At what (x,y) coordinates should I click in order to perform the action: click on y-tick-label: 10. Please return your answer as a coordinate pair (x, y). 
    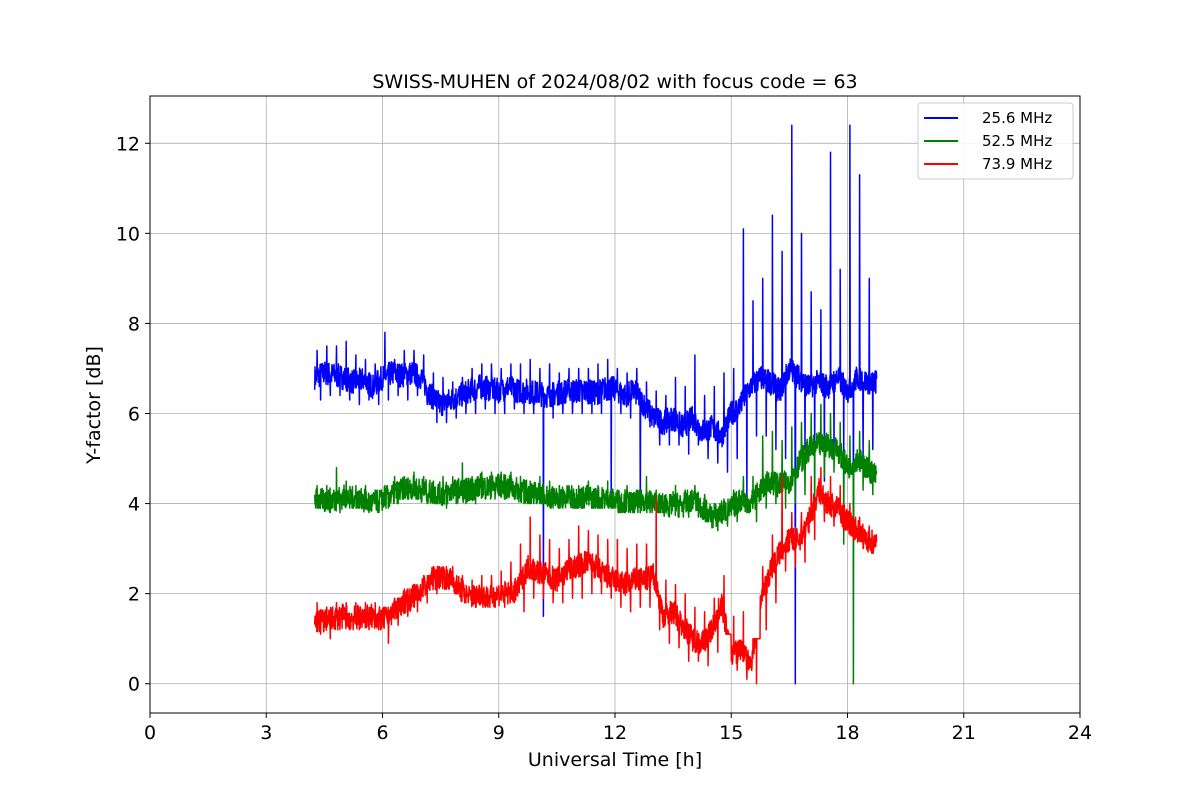
    Looking at the image, I should click on (128, 234).